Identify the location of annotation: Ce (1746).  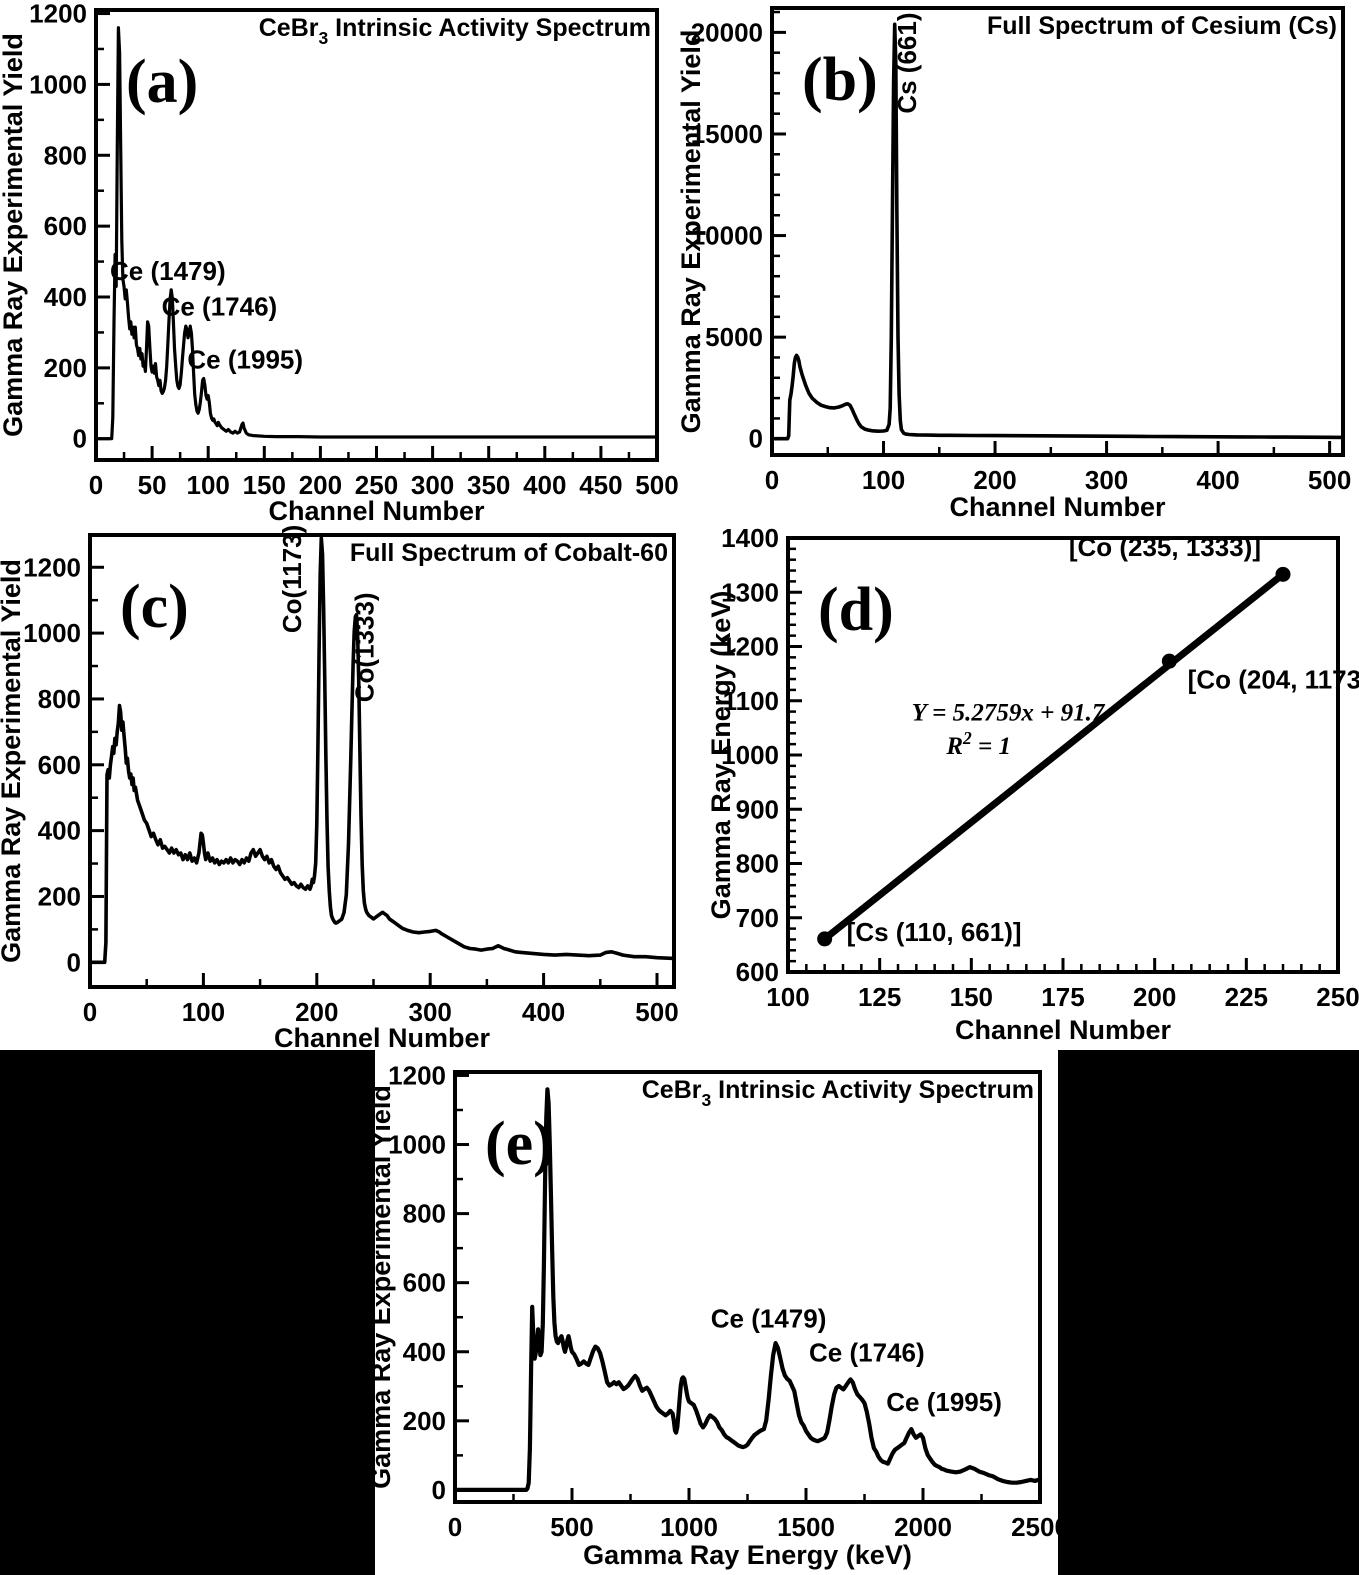
(867, 1352).